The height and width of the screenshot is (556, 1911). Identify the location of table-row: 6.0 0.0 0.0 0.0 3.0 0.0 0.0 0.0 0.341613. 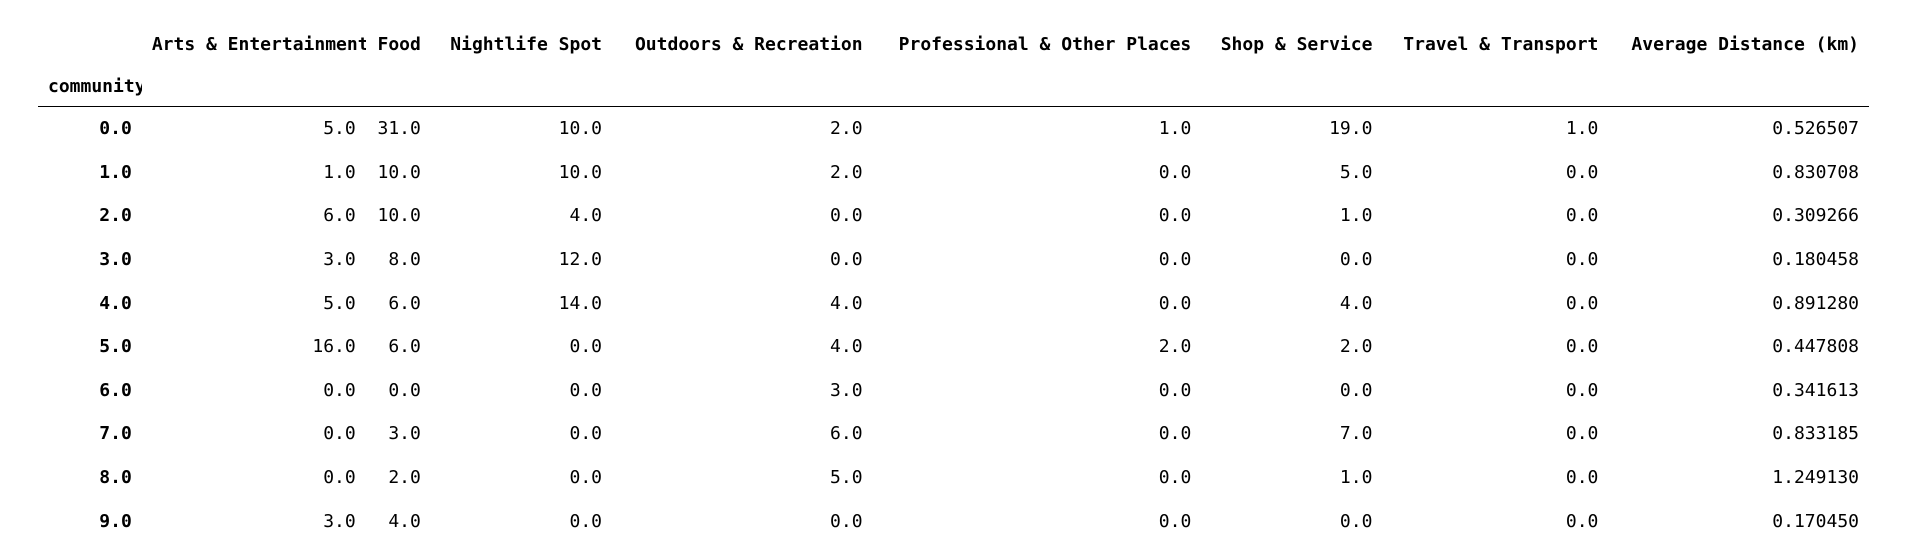
(953, 391).